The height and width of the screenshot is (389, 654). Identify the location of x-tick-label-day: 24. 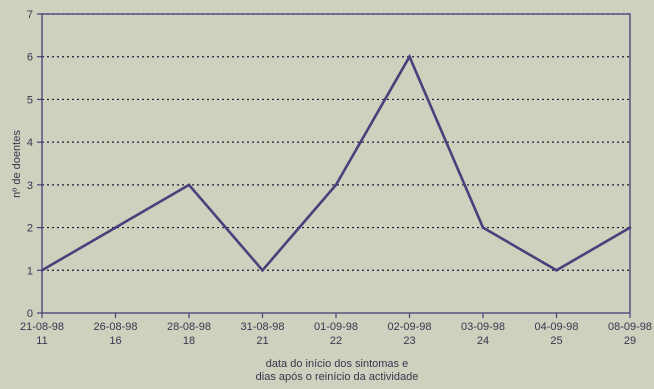
(483, 341).